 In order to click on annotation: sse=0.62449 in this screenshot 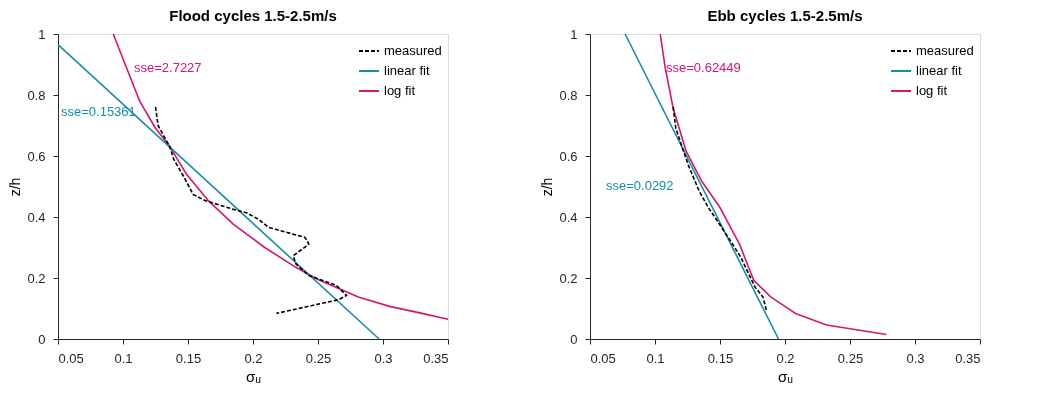, I will do `click(703, 67)`.